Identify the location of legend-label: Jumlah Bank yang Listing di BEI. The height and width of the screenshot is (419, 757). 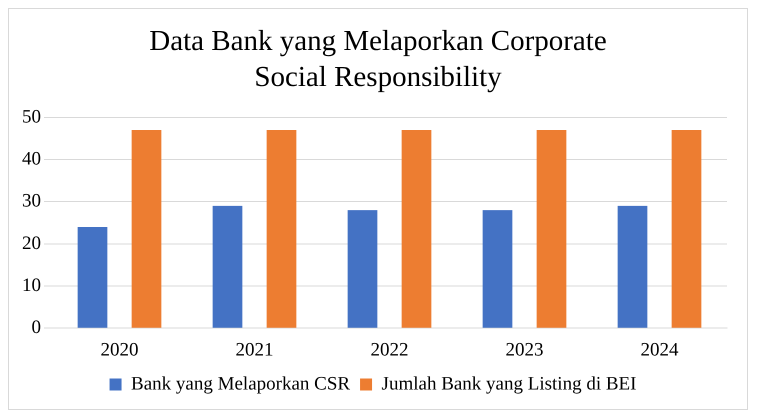
(509, 383).